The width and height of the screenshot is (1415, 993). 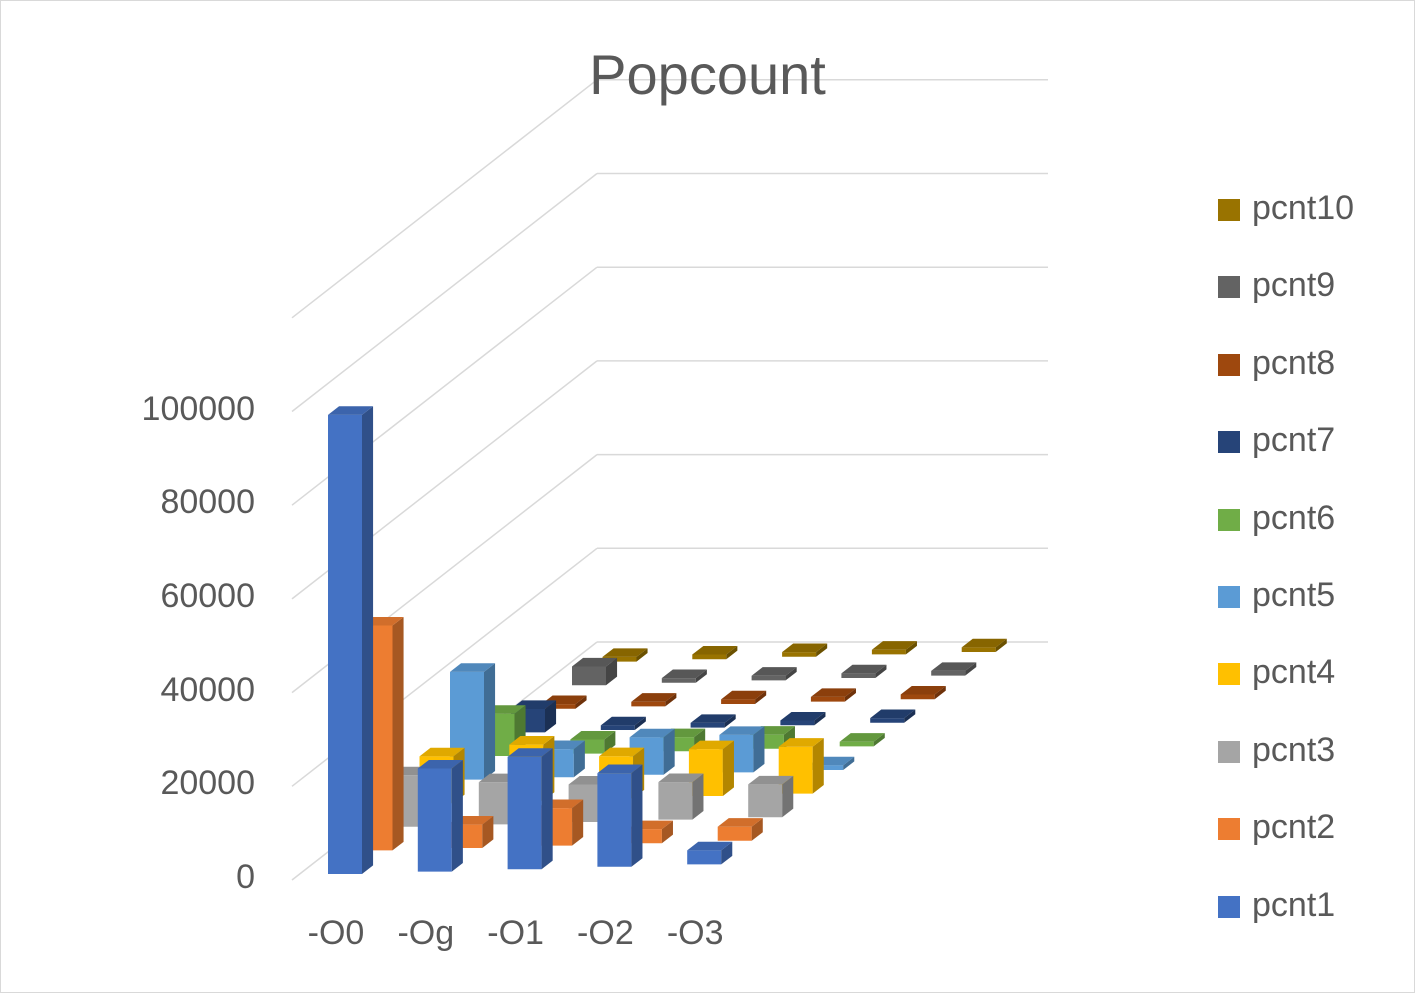 What do you see at coordinates (1294, 749) in the screenshot?
I see `legend-label: pcnt3` at bounding box center [1294, 749].